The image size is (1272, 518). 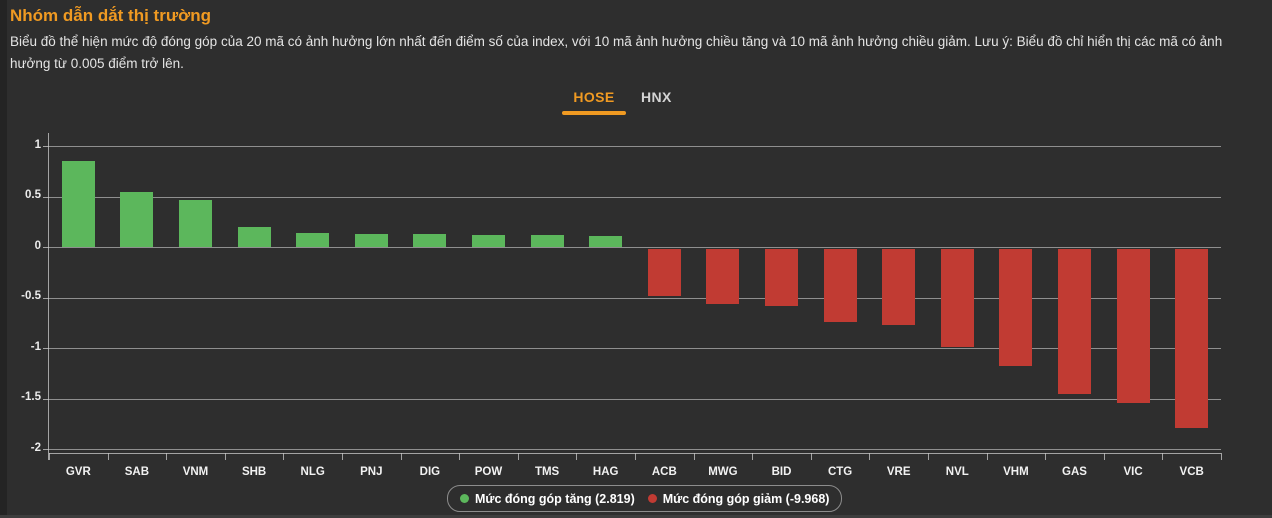 What do you see at coordinates (137, 472) in the screenshot?
I see `x-label-sab: SAB` at bounding box center [137, 472].